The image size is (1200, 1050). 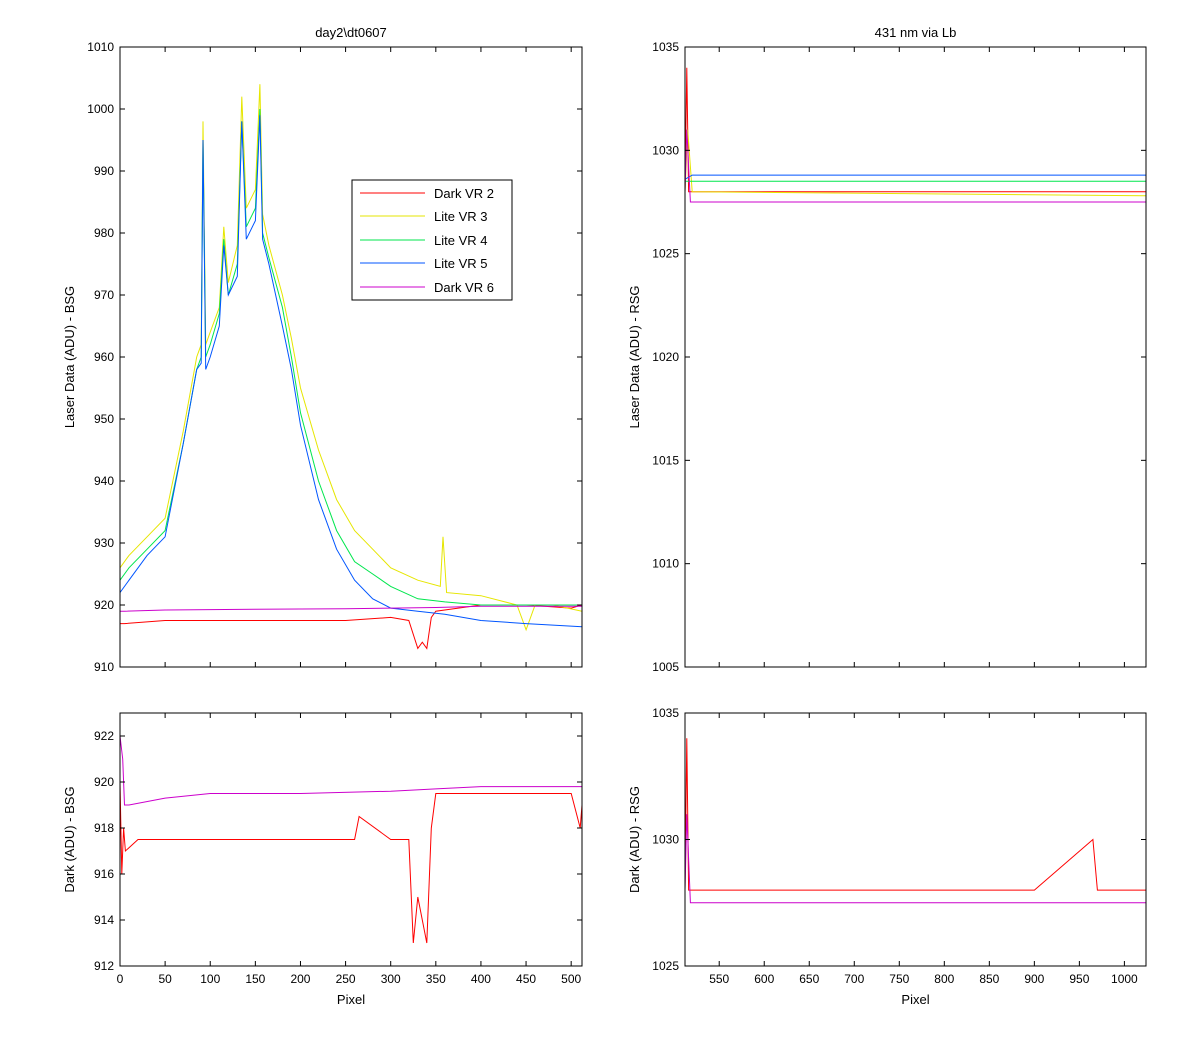 What do you see at coordinates (1079, 979) in the screenshot?
I see `x-tick-label: 950` at bounding box center [1079, 979].